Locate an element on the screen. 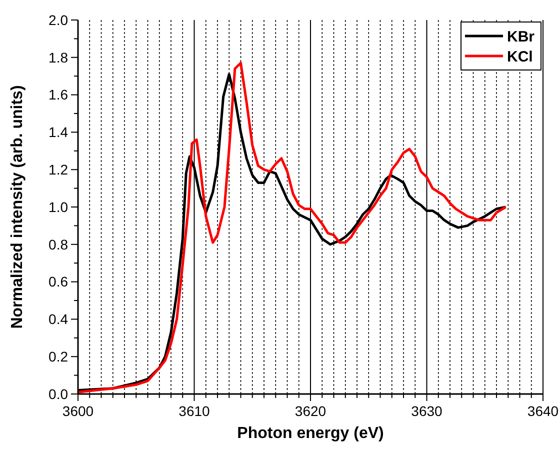 This screenshot has height=450, width=560. y-tick-label: 1.0 is located at coordinates (58, 206).